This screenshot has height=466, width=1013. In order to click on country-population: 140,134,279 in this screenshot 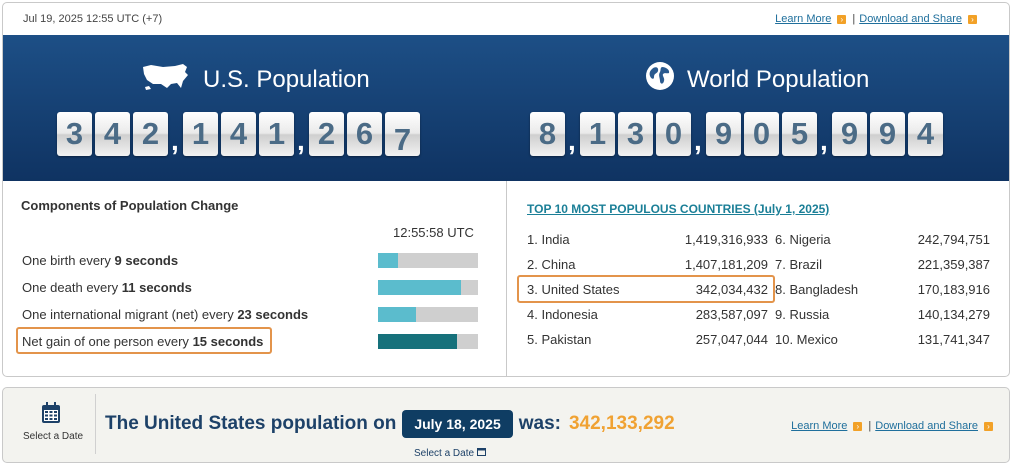, I will do `click(953, 314)`.